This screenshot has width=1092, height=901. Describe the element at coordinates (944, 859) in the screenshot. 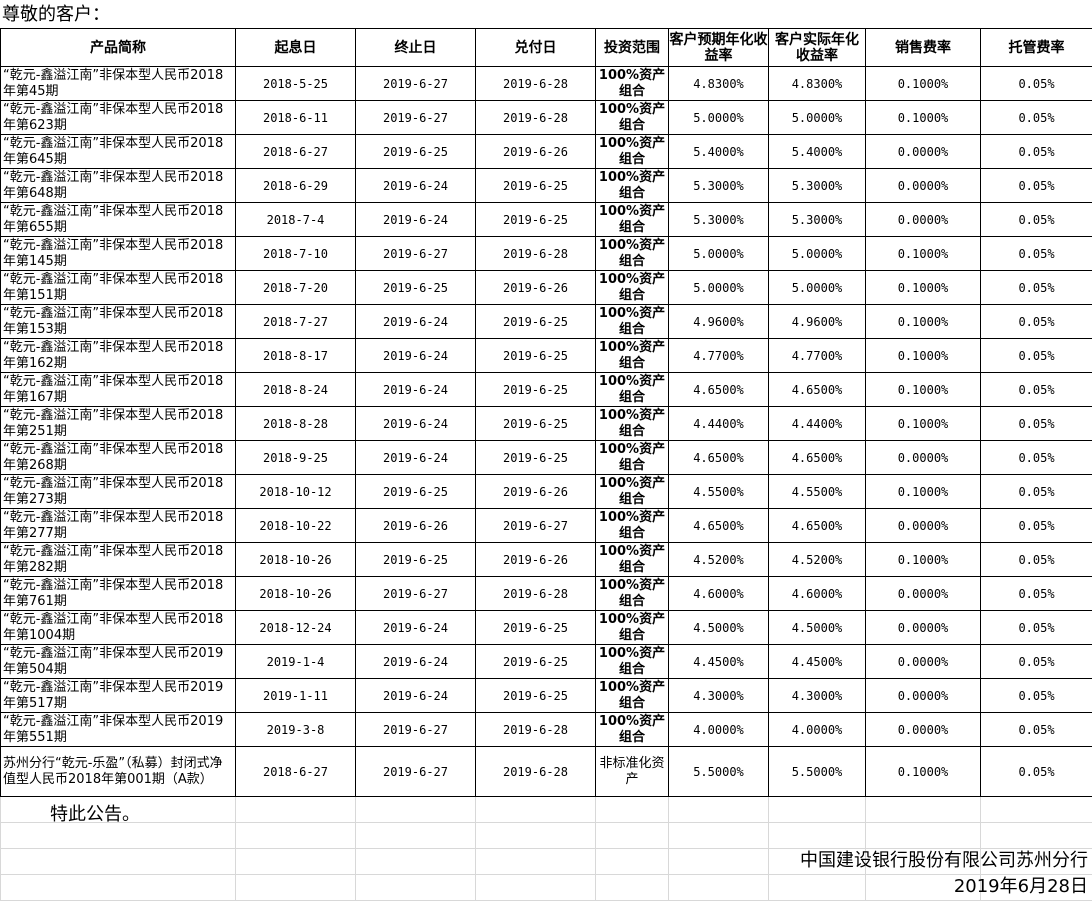

I see `signature-org: 中国建设银行股份有限公司苏州分行` at that location.